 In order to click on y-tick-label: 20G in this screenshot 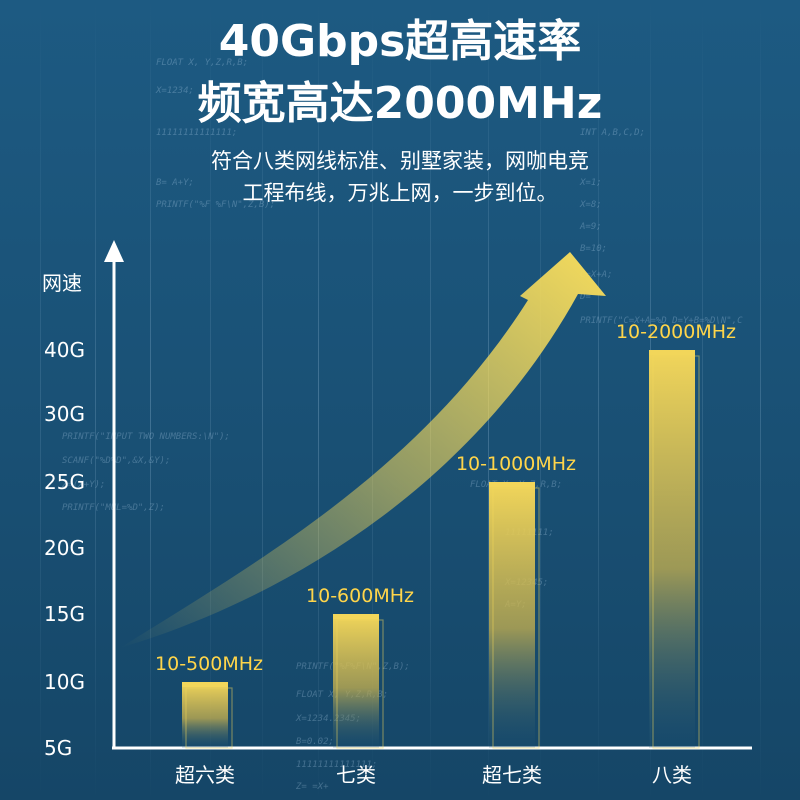, I will do `click(64, 548)`.